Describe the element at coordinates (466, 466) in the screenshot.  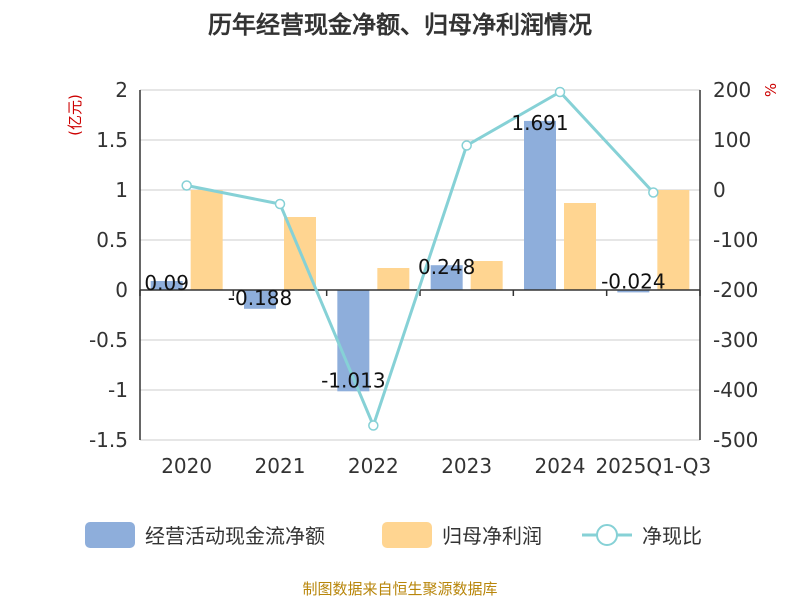
I see `category-label: 2023` at that location.